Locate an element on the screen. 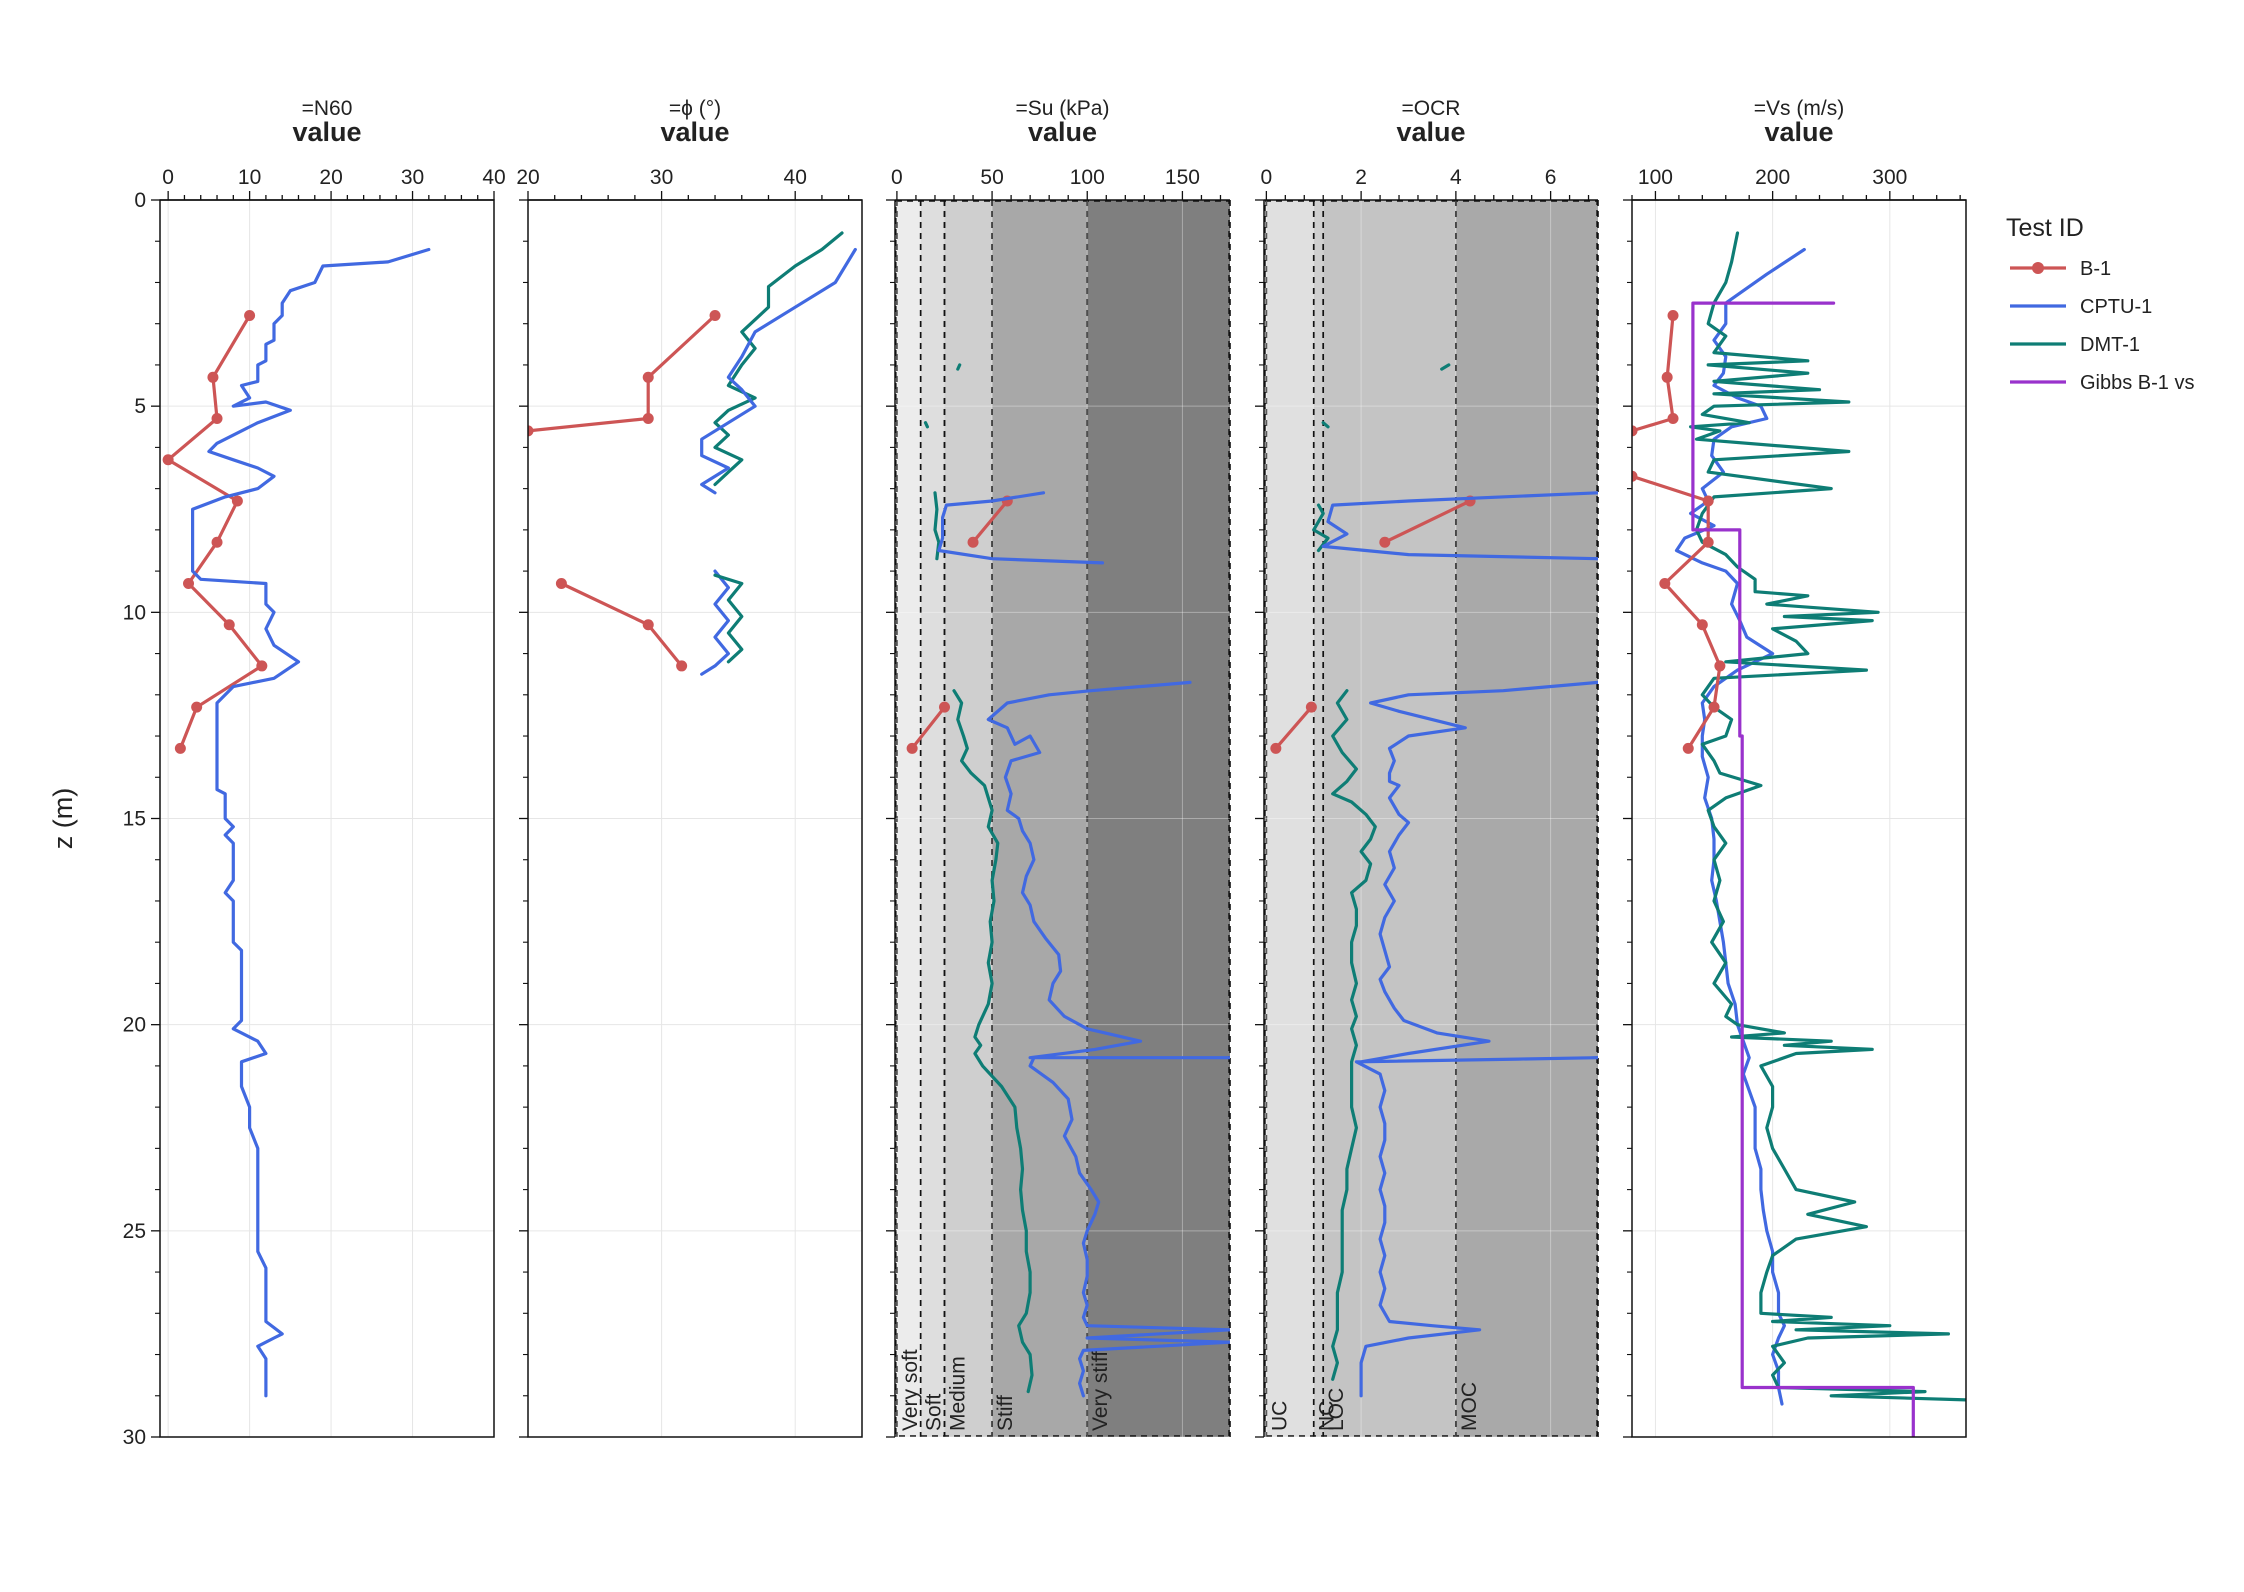  panel-4: 100 200 300 =Vs (m/s)value is located at coordinates (1795, 767).